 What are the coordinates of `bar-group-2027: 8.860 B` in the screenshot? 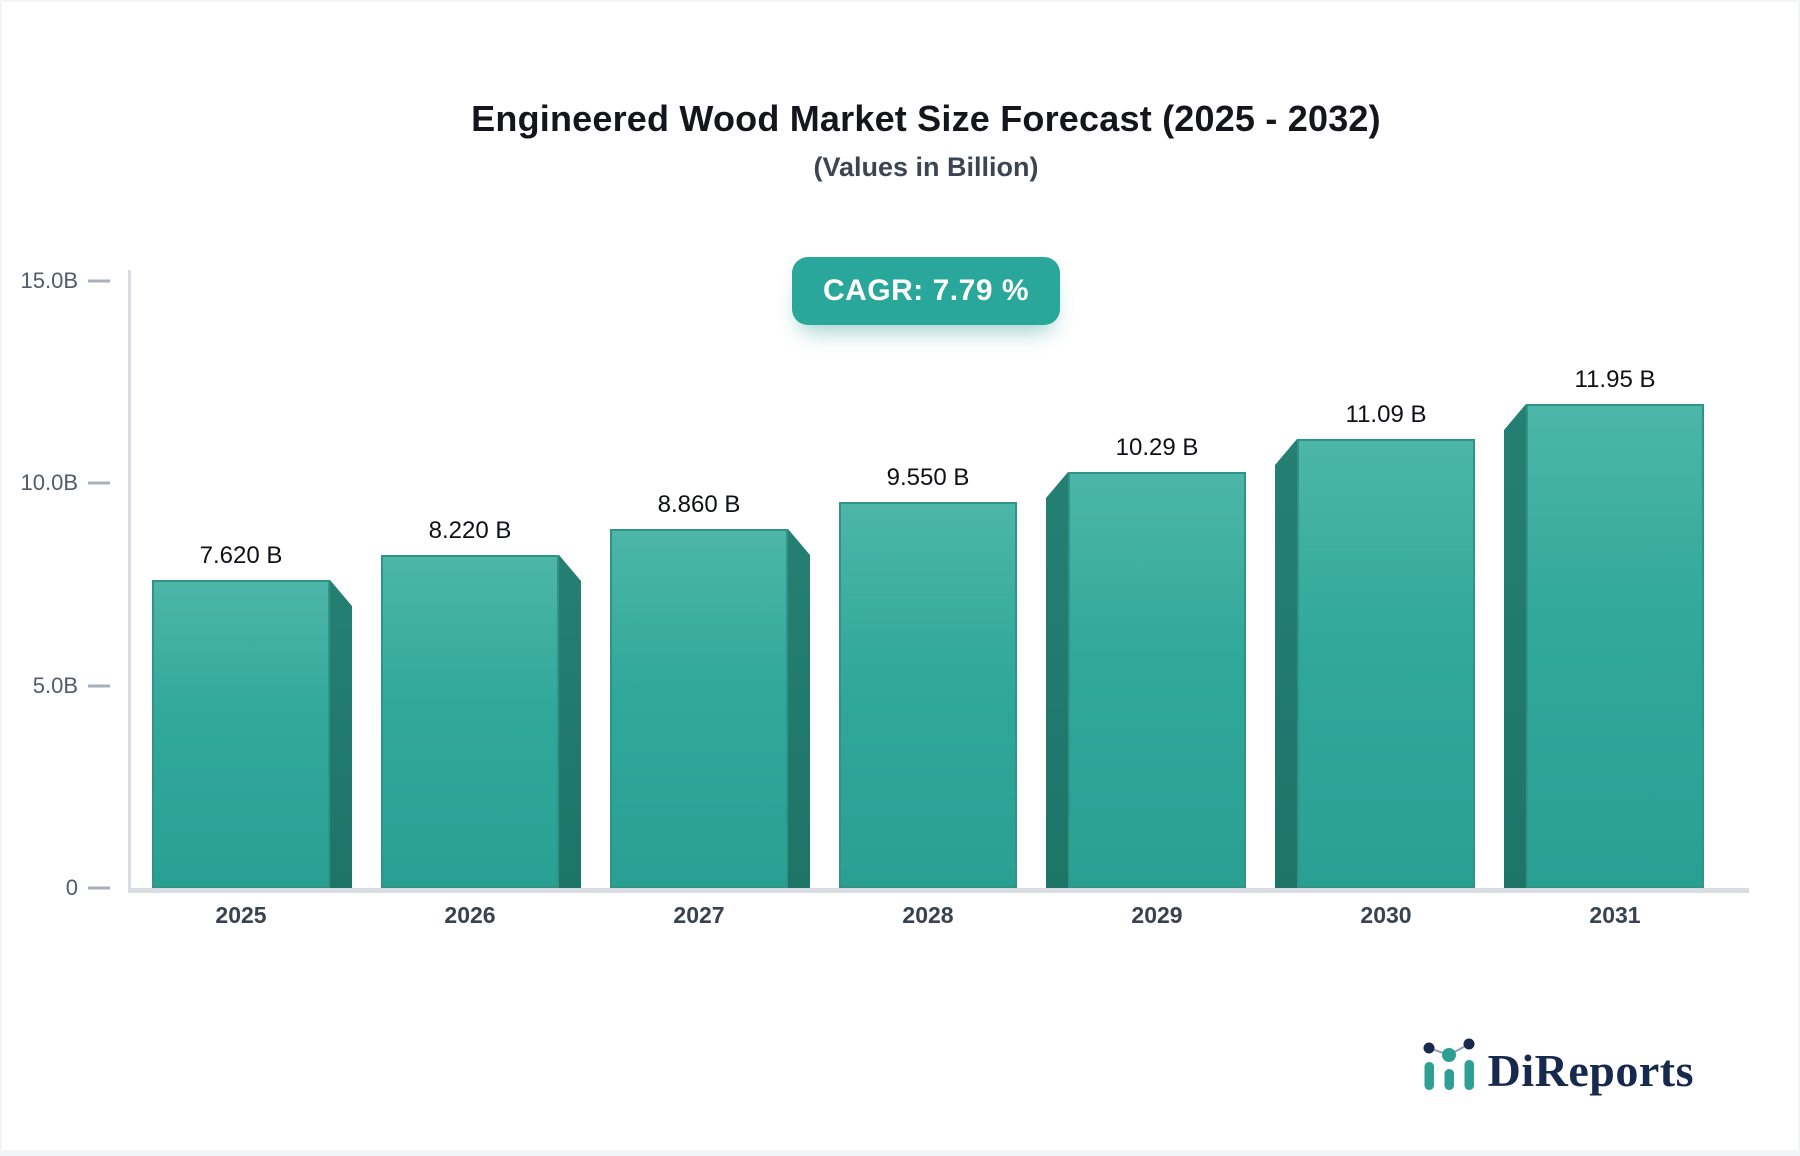 It's located at (710, 689).